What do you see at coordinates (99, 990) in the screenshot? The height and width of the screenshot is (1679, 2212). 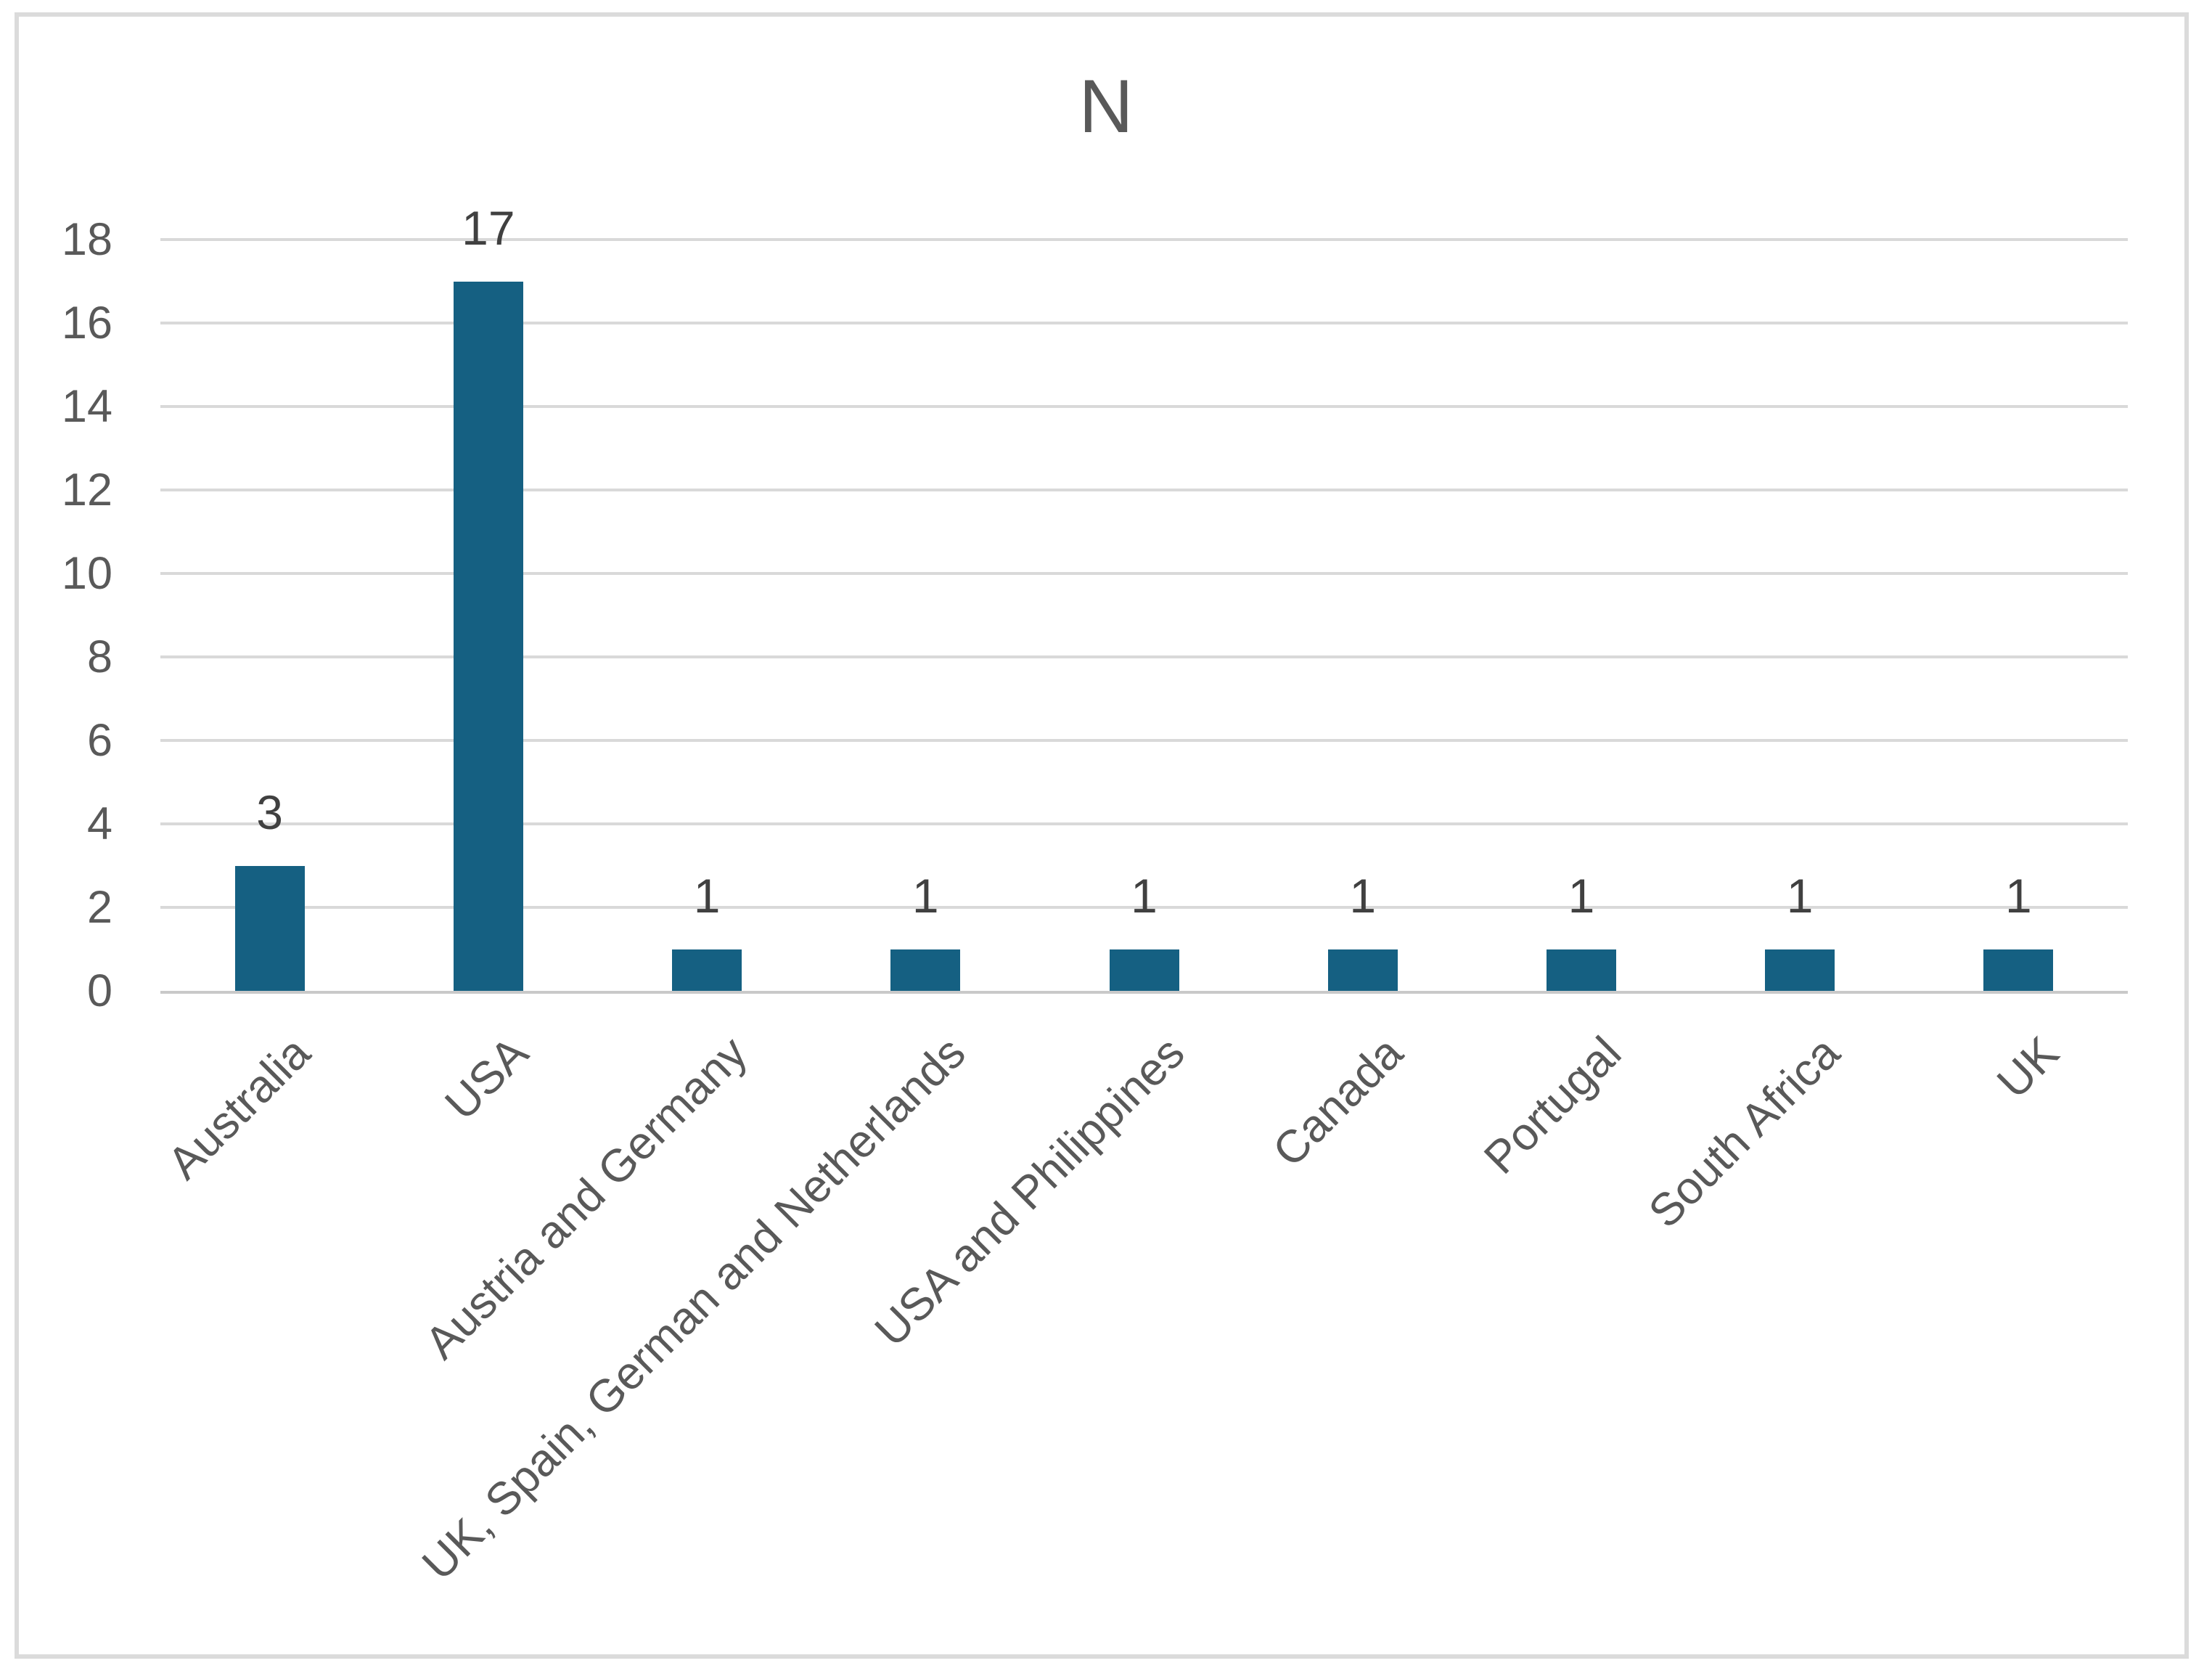 I see `y-axis-tick-label: 0` at bounding box center [99, 990].